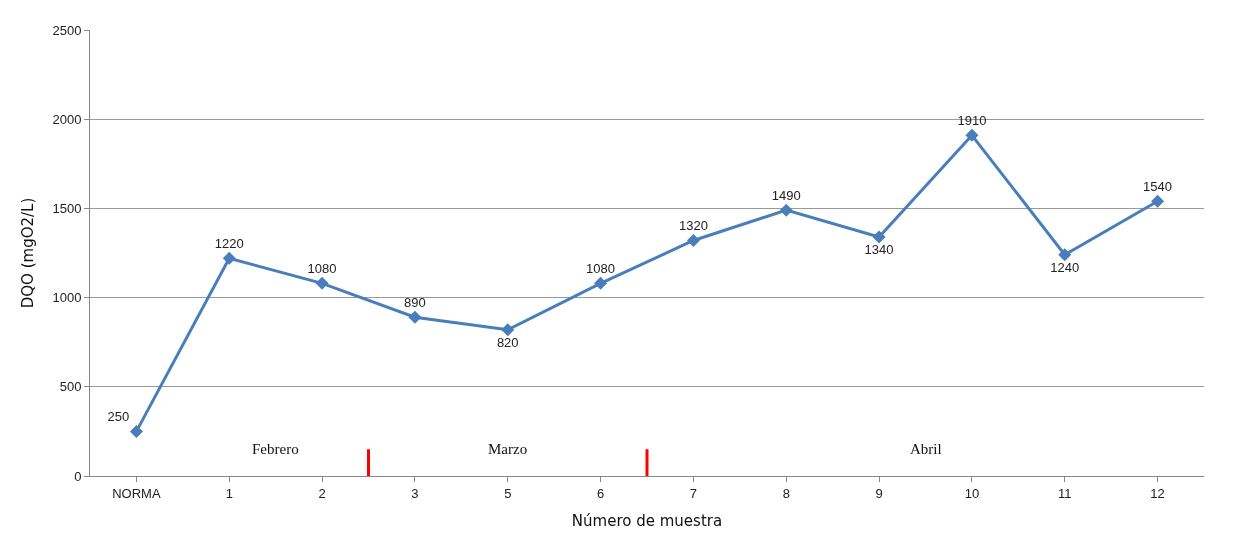 This screenshot has width=1244, height=546. What do you see at coordinates (508, 449) in the screenshot?
I see `annotation: Marzo` at bounding box center [508, 449].